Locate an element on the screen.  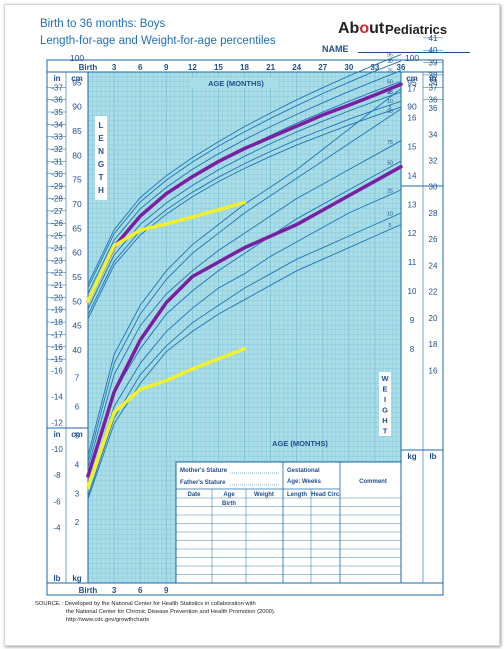
unit-kg-left: kg is located at coordinates (76, 578).